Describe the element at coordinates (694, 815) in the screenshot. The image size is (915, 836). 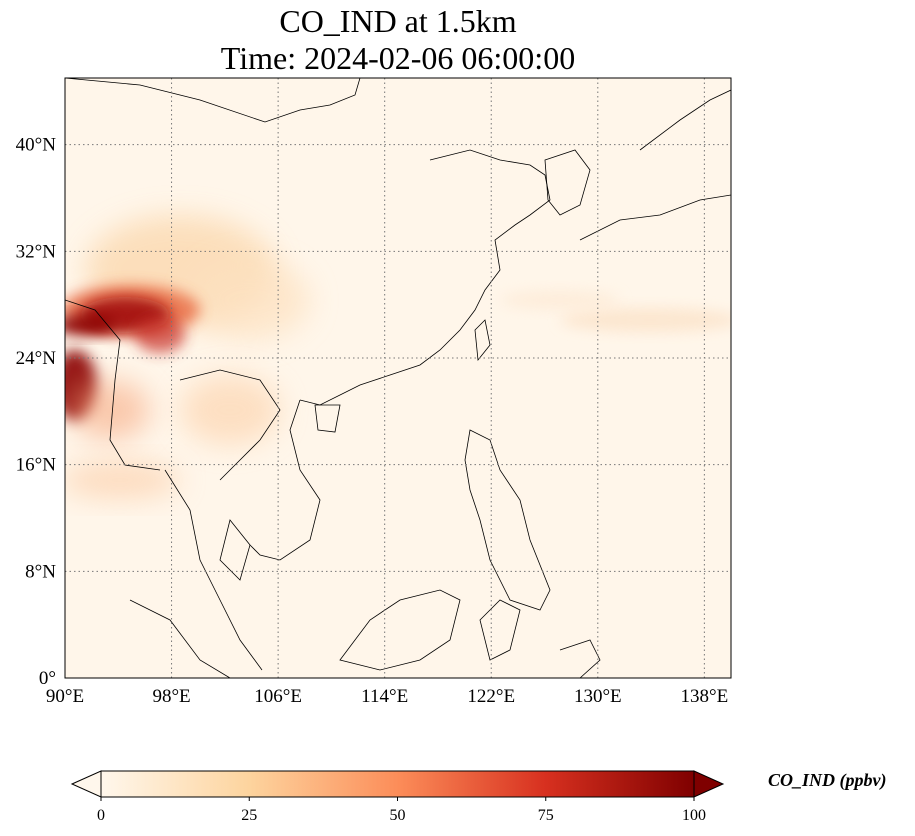
I see `colorbar-tick-label: 100` at that location.